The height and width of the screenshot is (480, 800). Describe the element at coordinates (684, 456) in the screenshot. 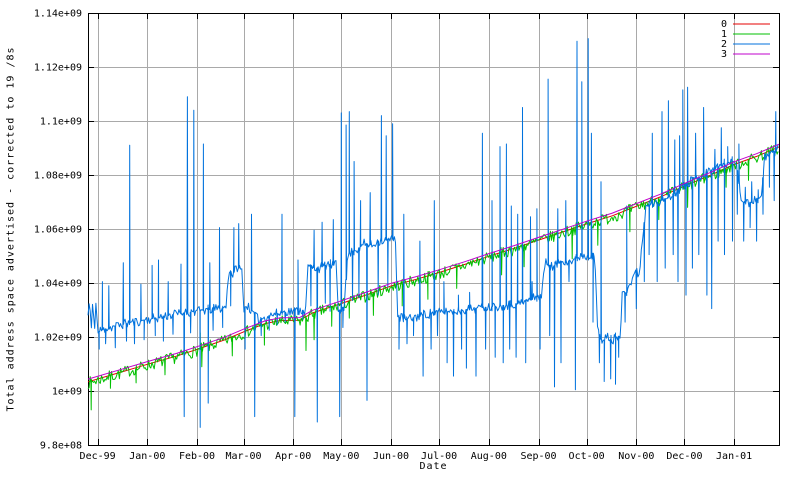

I see `x-tick-label: Dec-00` at that location.